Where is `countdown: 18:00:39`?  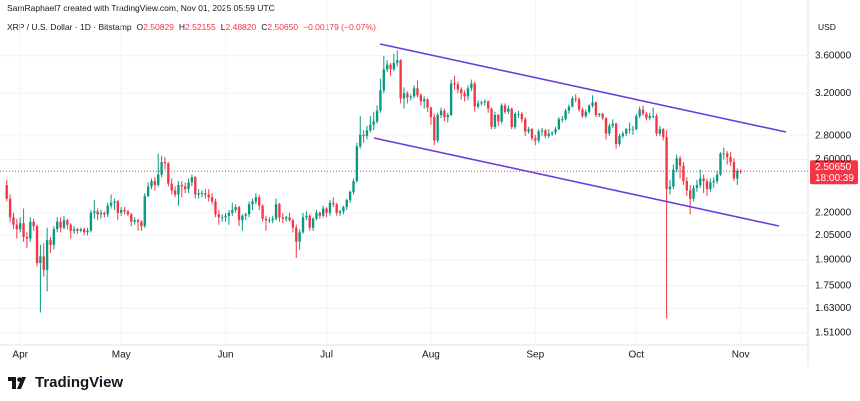 countdown: 18:00:39 is located at coordinates (834, 178).